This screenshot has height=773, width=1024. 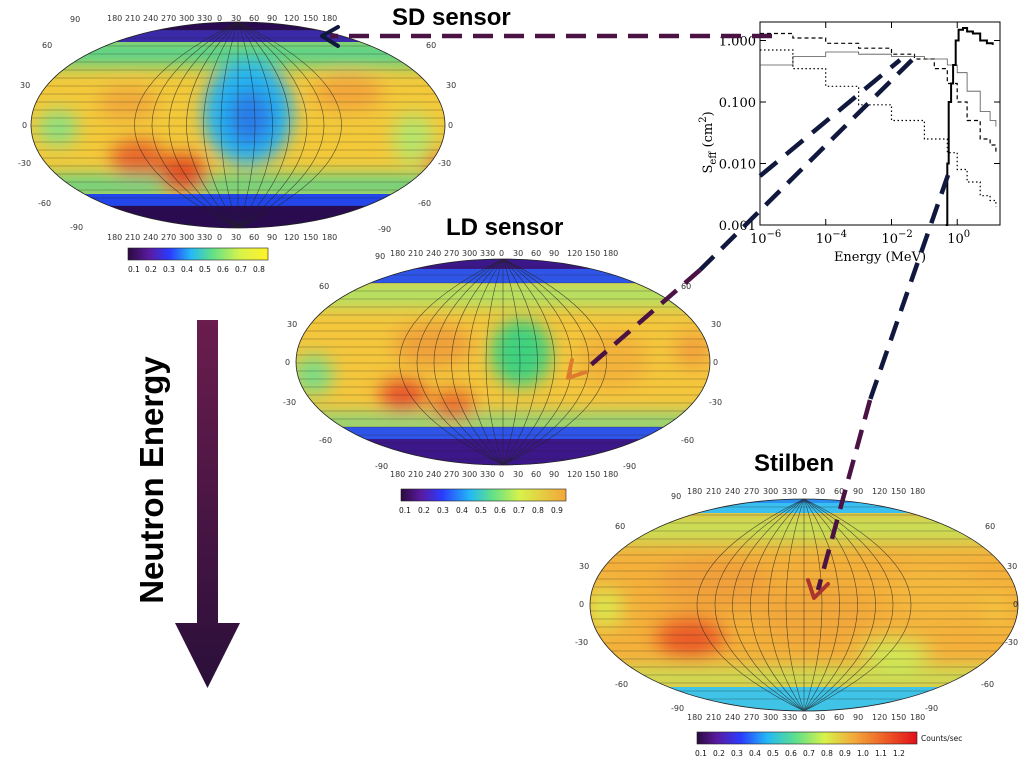 I want to click on x-tick-label: 100, so click(x=958, y=238).